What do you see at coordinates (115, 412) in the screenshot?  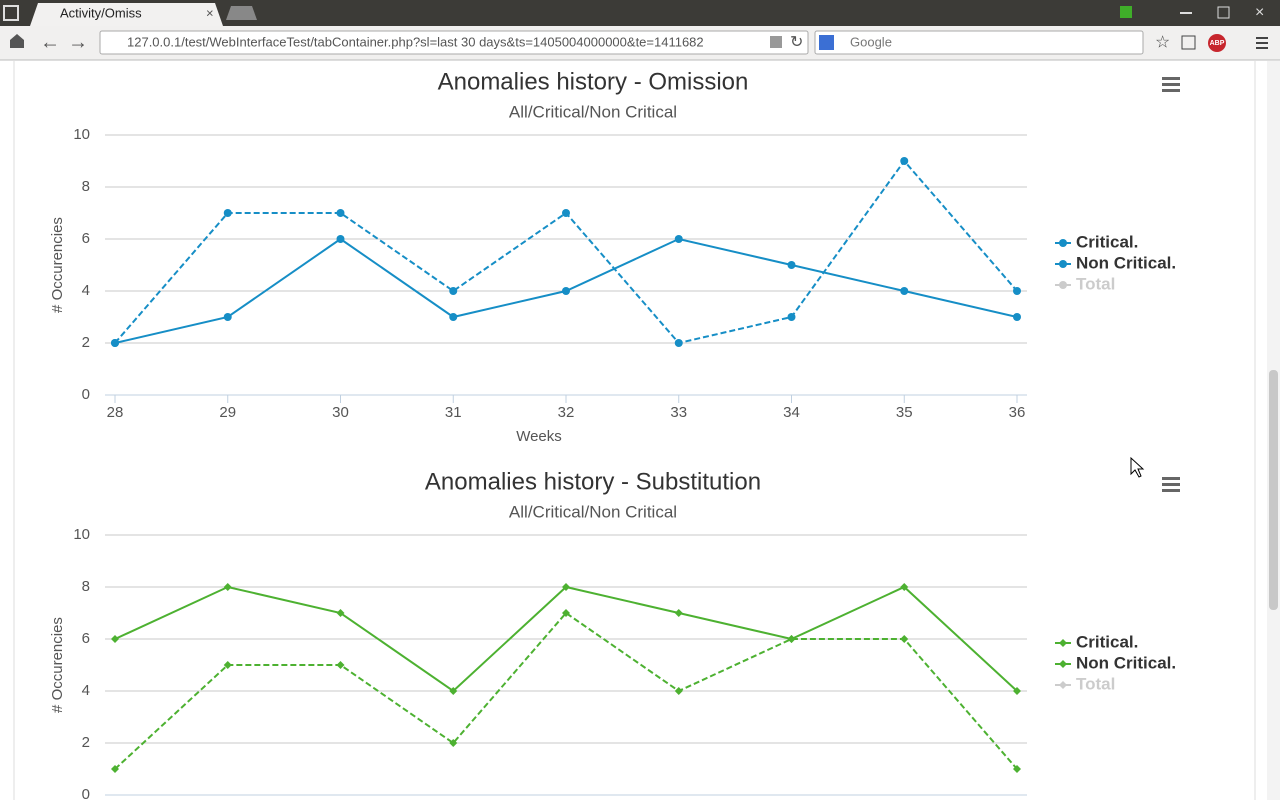 I see `x-tick-label: 28` at bounding box center [115, 412].